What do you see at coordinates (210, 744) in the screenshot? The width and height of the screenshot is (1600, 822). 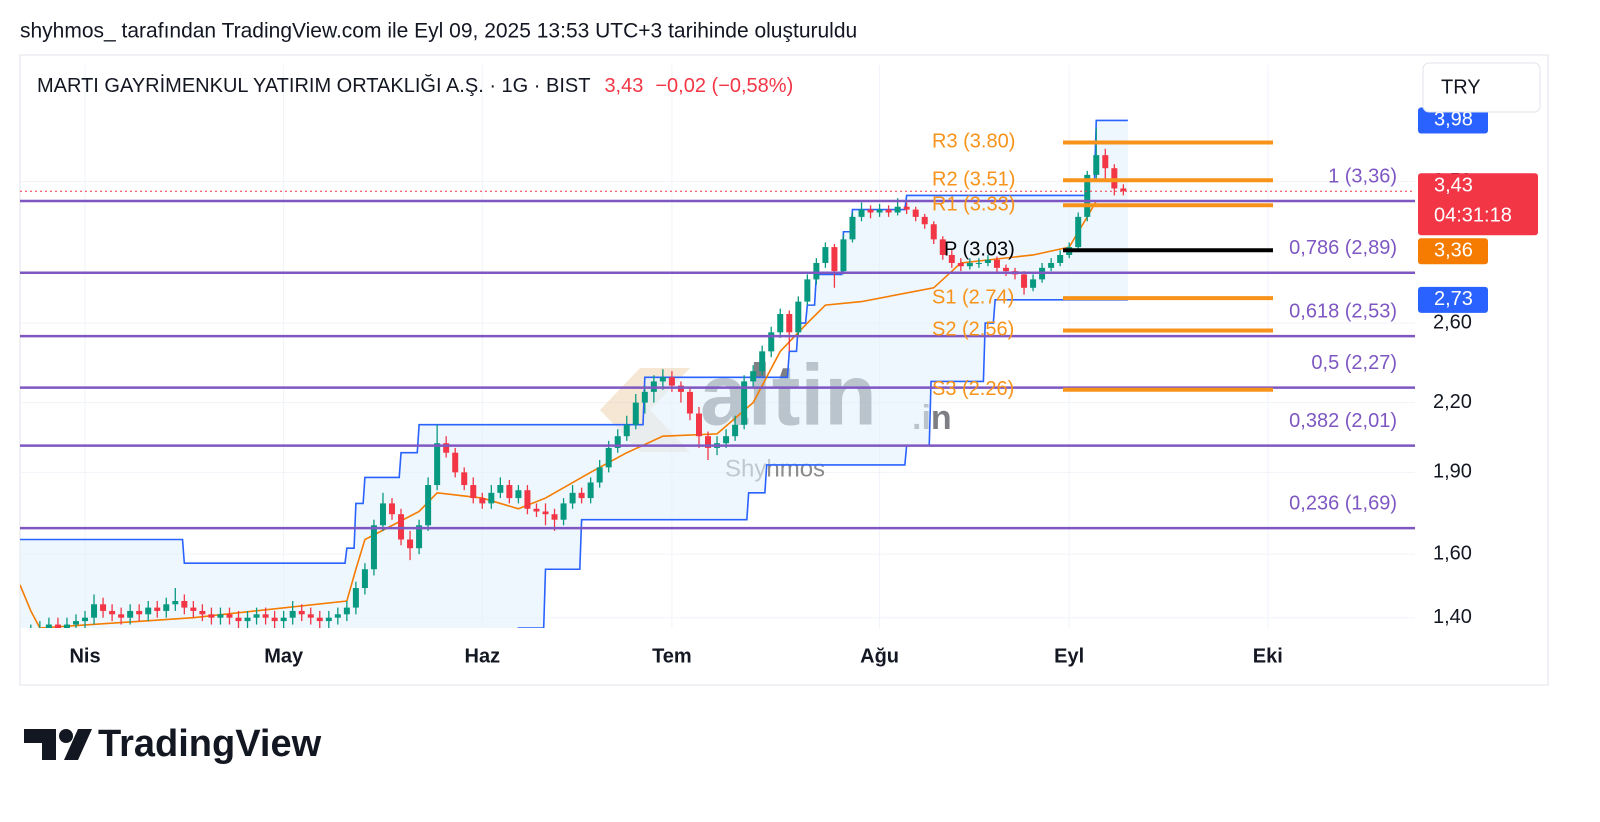 I see `brand-name: TradingView` at bounding box center [210, 744].